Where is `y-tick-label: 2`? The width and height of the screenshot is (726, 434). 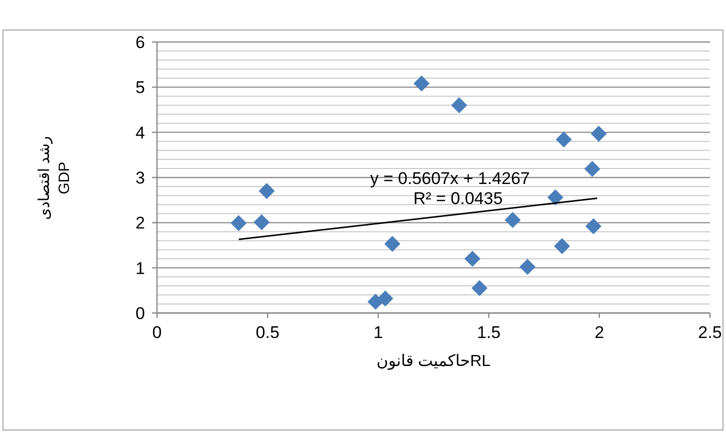 y-tick-label: 2 is located at coordinates (140, 223).